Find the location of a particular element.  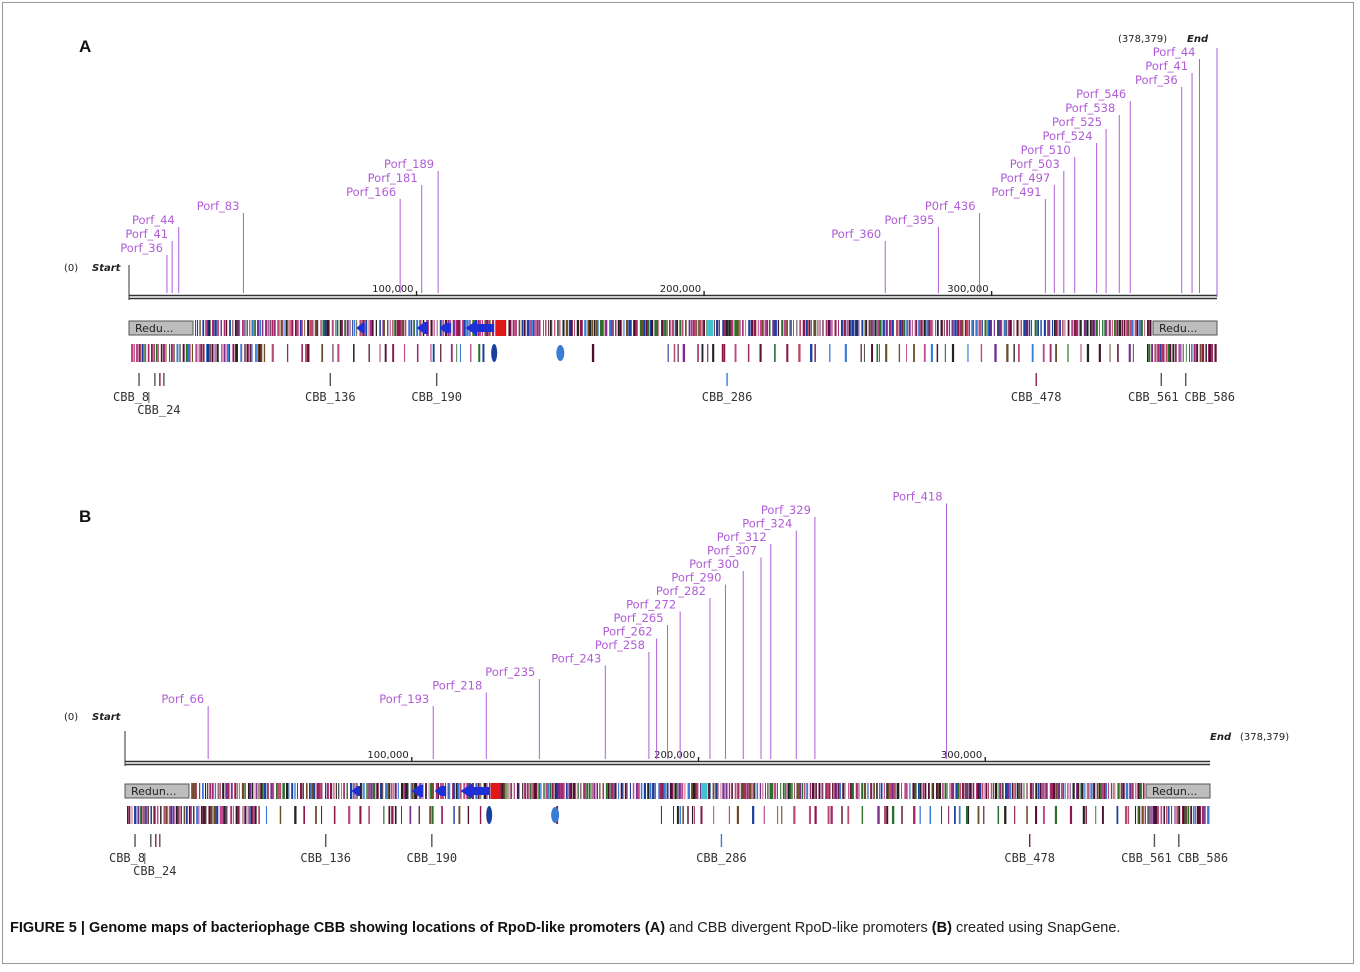

cbb-marker-label: CBB_24 is located at coordinates (154, 871).